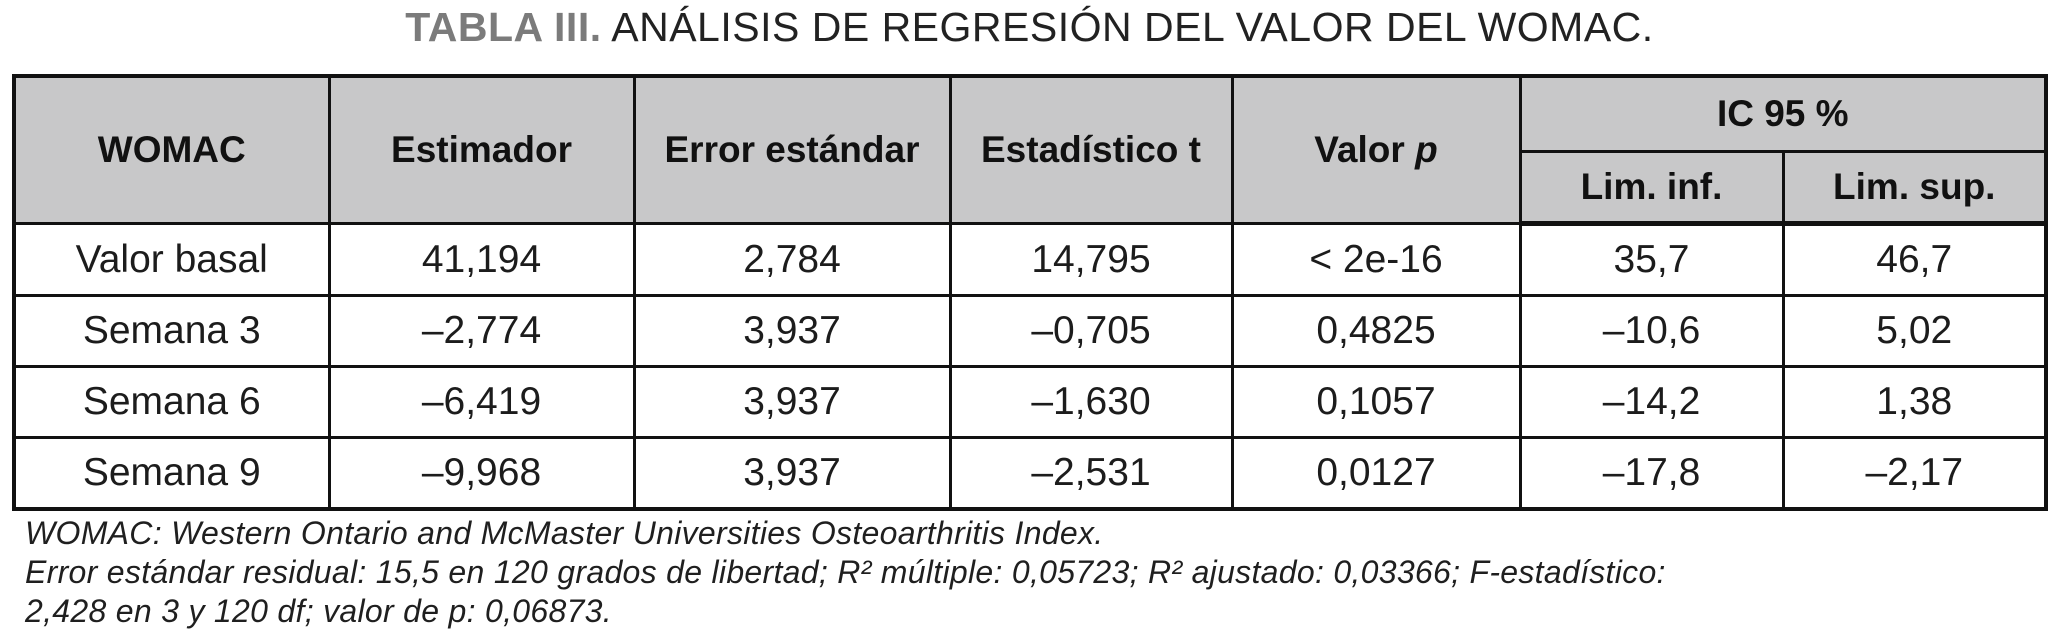  Describe the element at coordinates (1914, 402) in the screenshot. I see `cell-lim-sup: 1,38` at that location.